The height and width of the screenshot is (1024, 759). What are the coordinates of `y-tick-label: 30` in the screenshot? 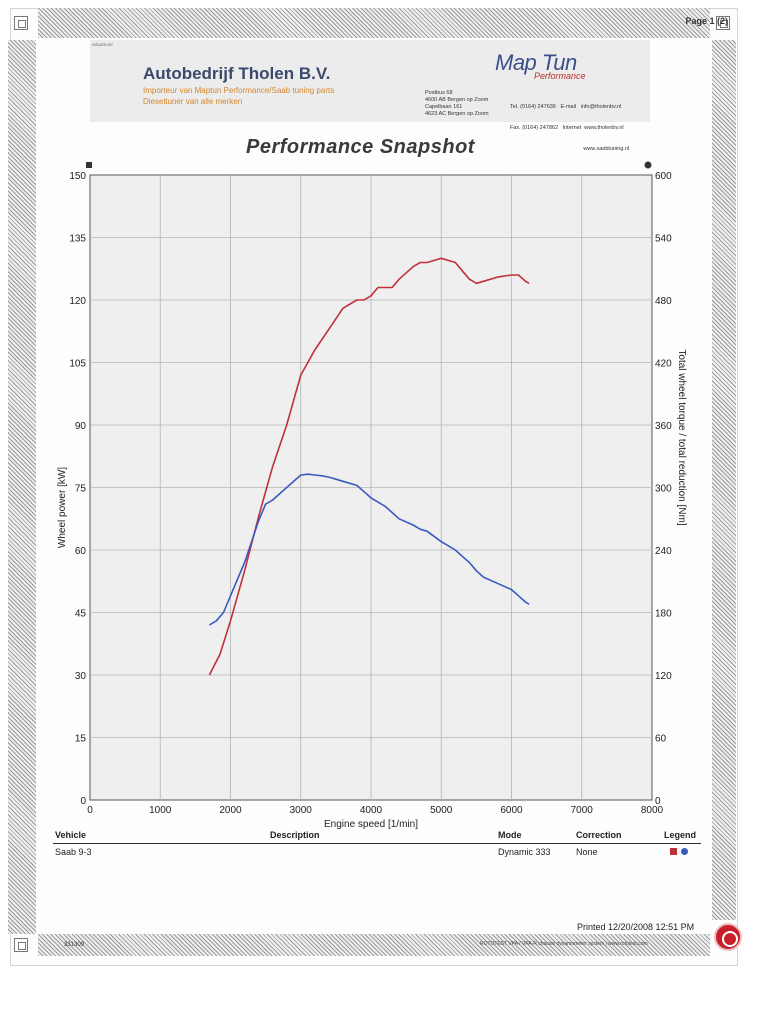 It's located at (81, 676).